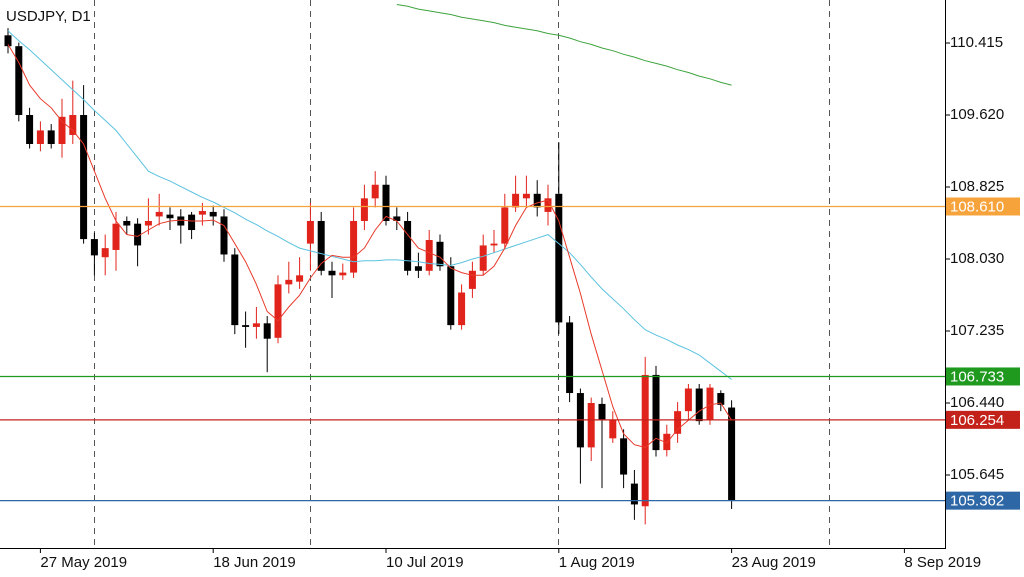 The width and height of the screenshot is (1024, 577). I want to click on x-tick-label: 1 Aug 2019, so click(597, 562).